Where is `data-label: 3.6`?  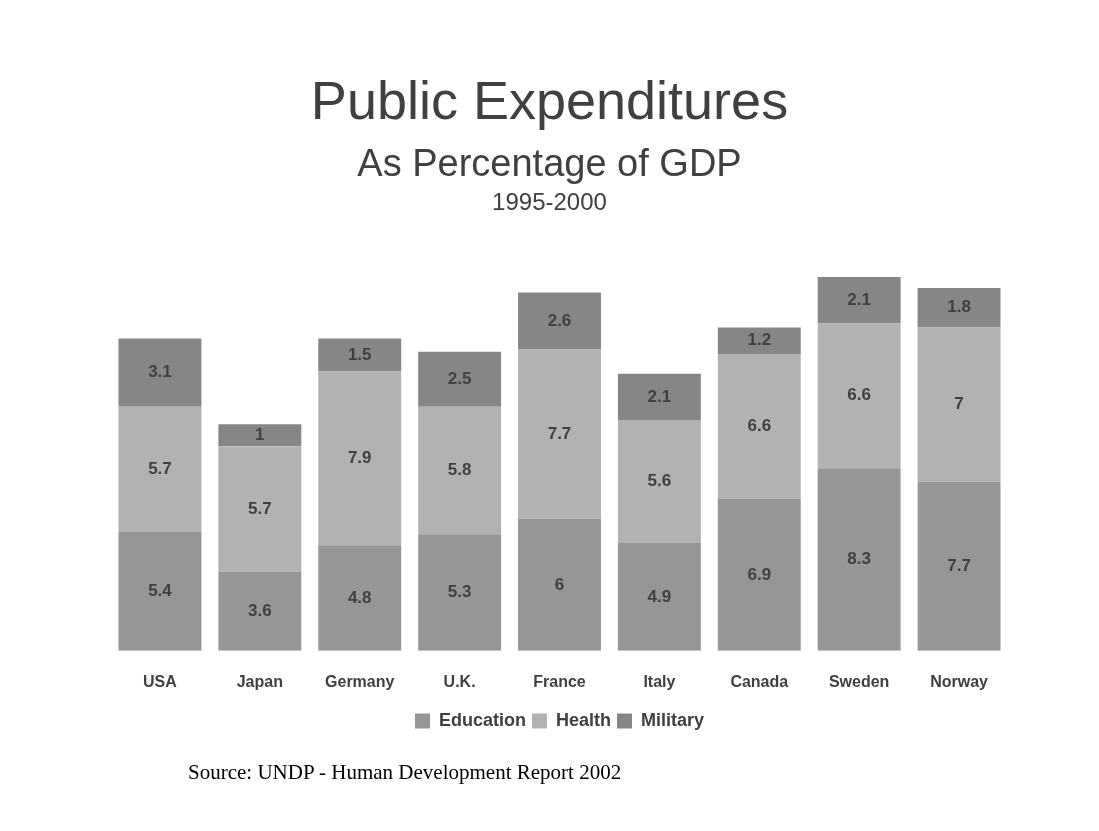
data-label: 3.6 is located at coordinates (260, 610).